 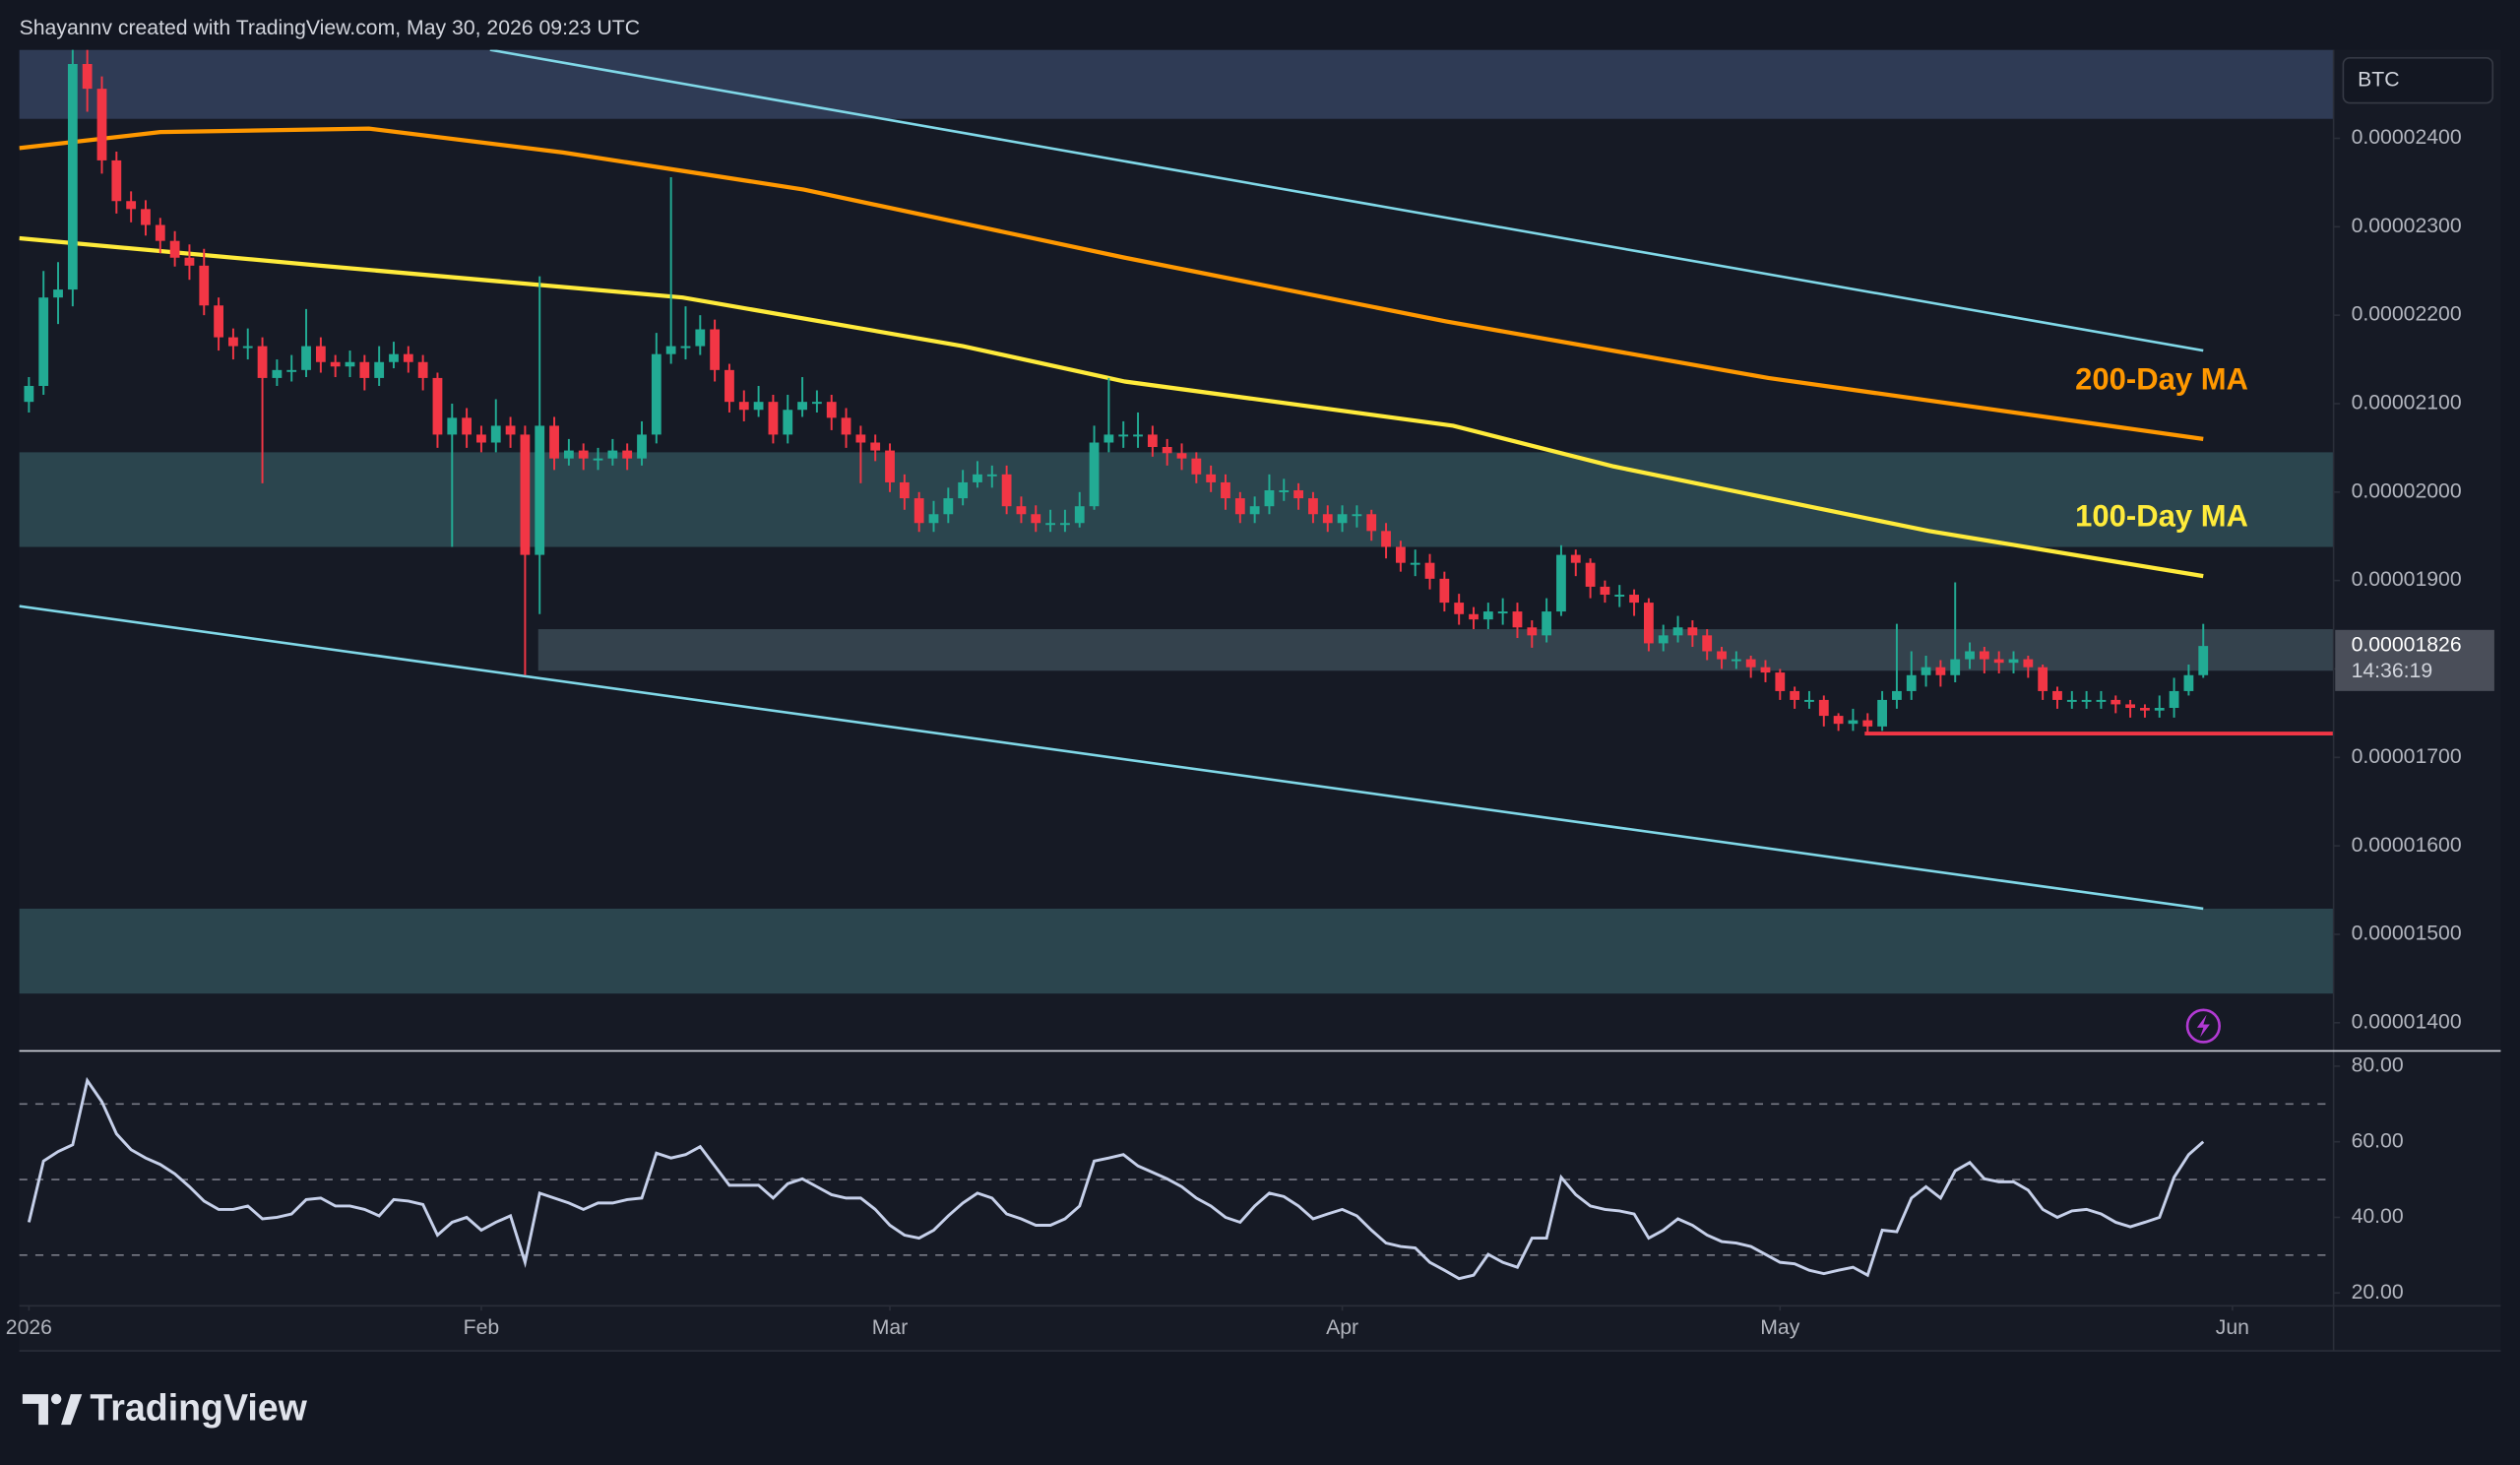 I want to click on y-tick-label: 0.00001700, so click(x=2407, y=756).